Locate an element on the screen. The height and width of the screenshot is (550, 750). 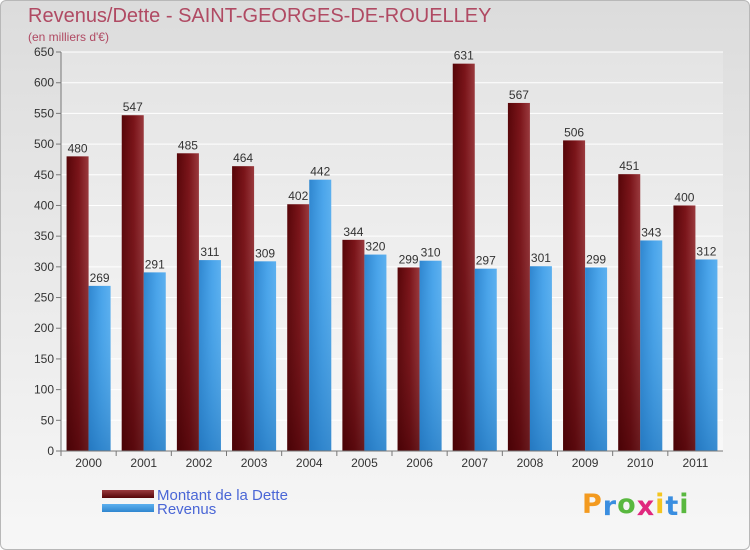
data-label: 343 is located at coordinates (651, 232).